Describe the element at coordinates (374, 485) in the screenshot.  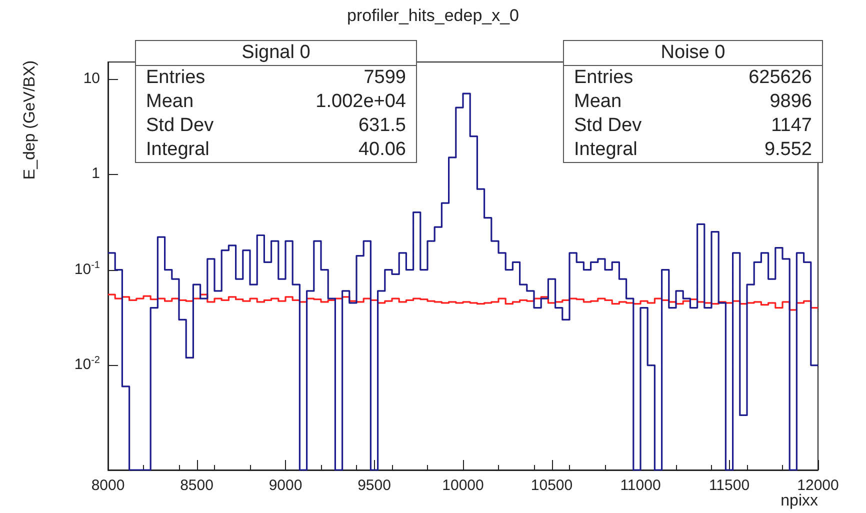
I see `x-tick-label: 9500` at that location.